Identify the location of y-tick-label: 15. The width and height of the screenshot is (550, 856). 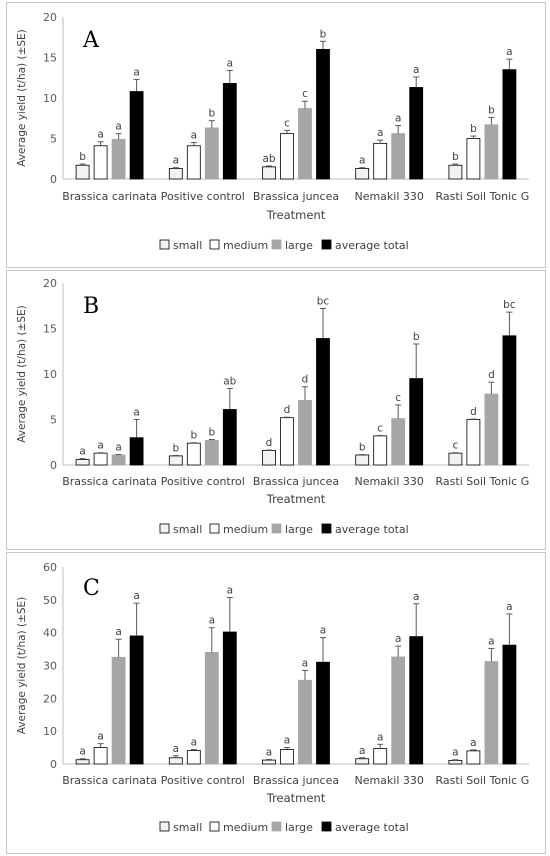
(50, 329).